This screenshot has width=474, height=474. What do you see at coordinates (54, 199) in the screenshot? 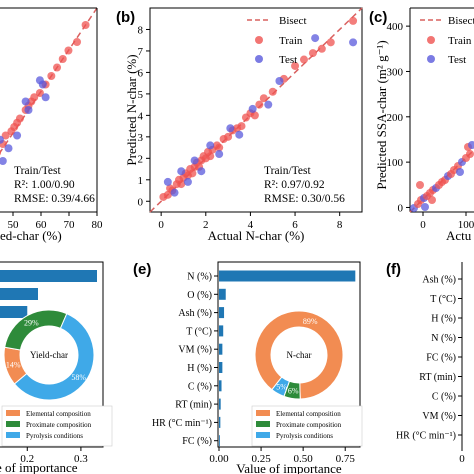
I see `panel-a-annotation-line3: RMSE: 0.39/4.66` at bounding box center [54, 199].